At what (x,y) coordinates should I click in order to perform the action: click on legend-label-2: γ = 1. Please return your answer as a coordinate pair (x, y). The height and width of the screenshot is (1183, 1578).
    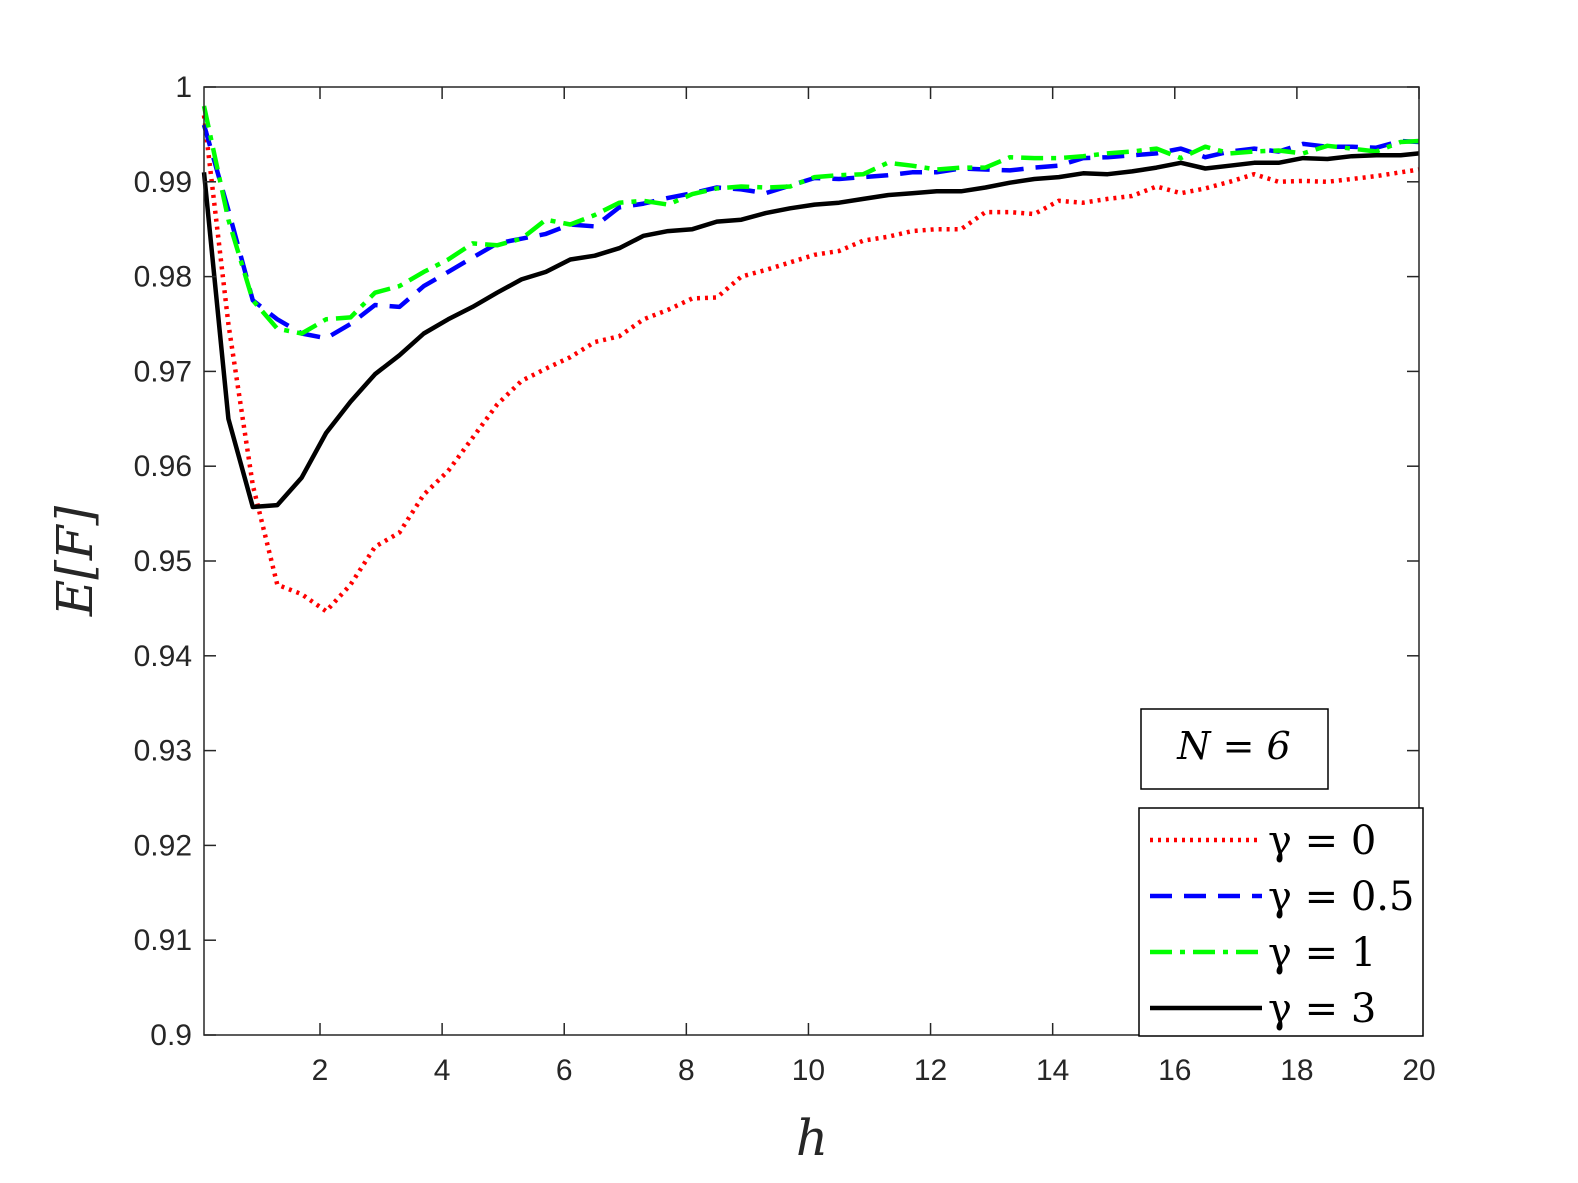
    Looking at the image, I should click on (1322, 953).